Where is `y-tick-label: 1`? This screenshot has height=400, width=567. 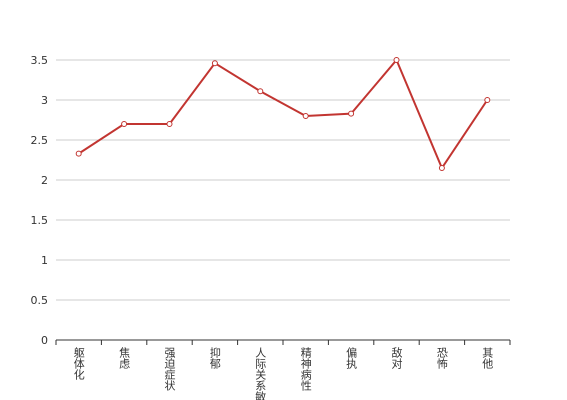 y-tick-label: 1 is located at coordinates (44, 260).